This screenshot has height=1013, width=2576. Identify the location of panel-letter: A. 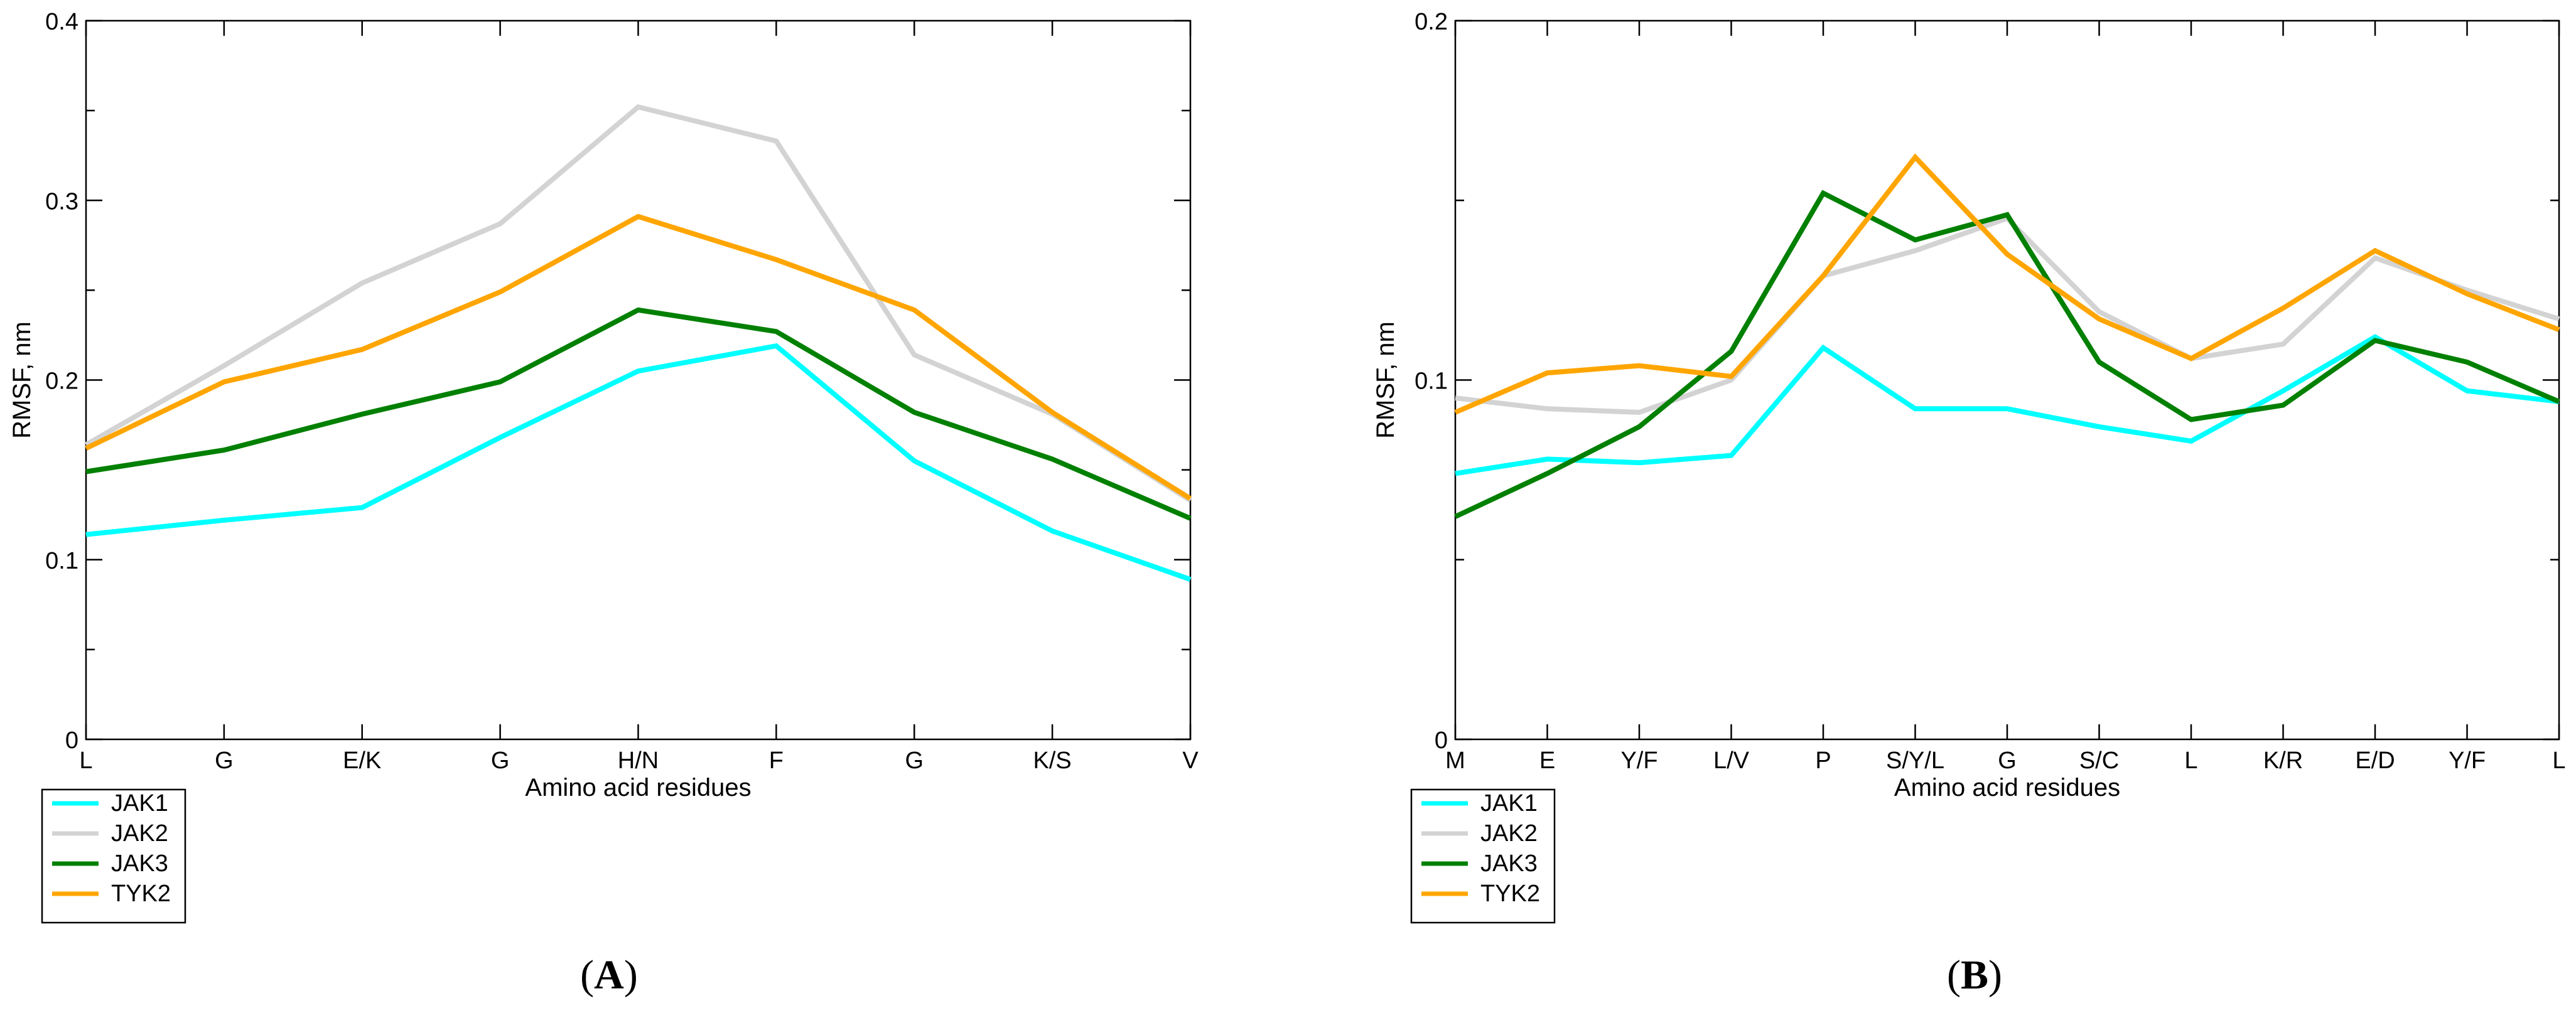
(609, 975).